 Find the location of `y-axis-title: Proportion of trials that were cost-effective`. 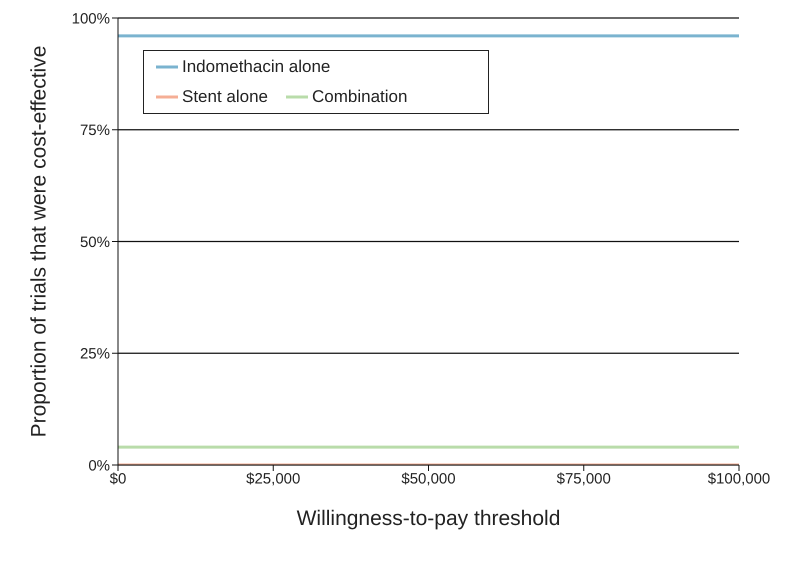

y-axis-title: Proportion of trials that were cost-effective is located at coordinates (38, 242).